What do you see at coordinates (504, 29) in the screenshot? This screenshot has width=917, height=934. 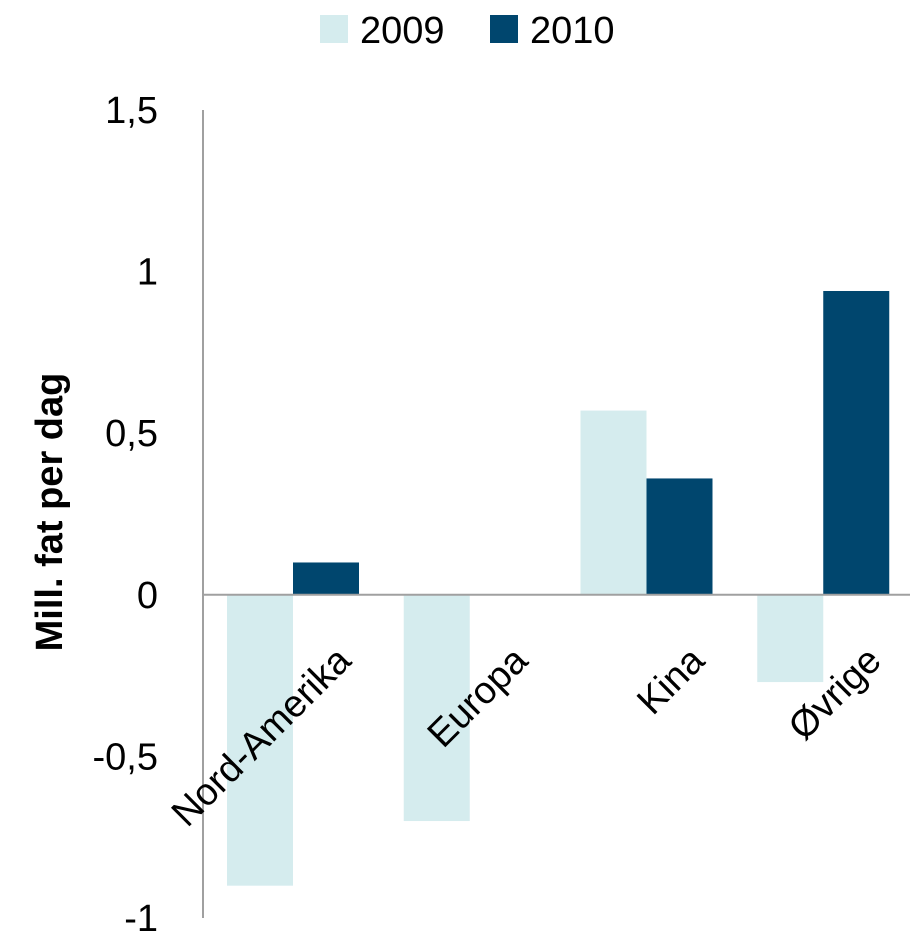 I see `legend-swatch-2010` at bounding box center [504, 29].